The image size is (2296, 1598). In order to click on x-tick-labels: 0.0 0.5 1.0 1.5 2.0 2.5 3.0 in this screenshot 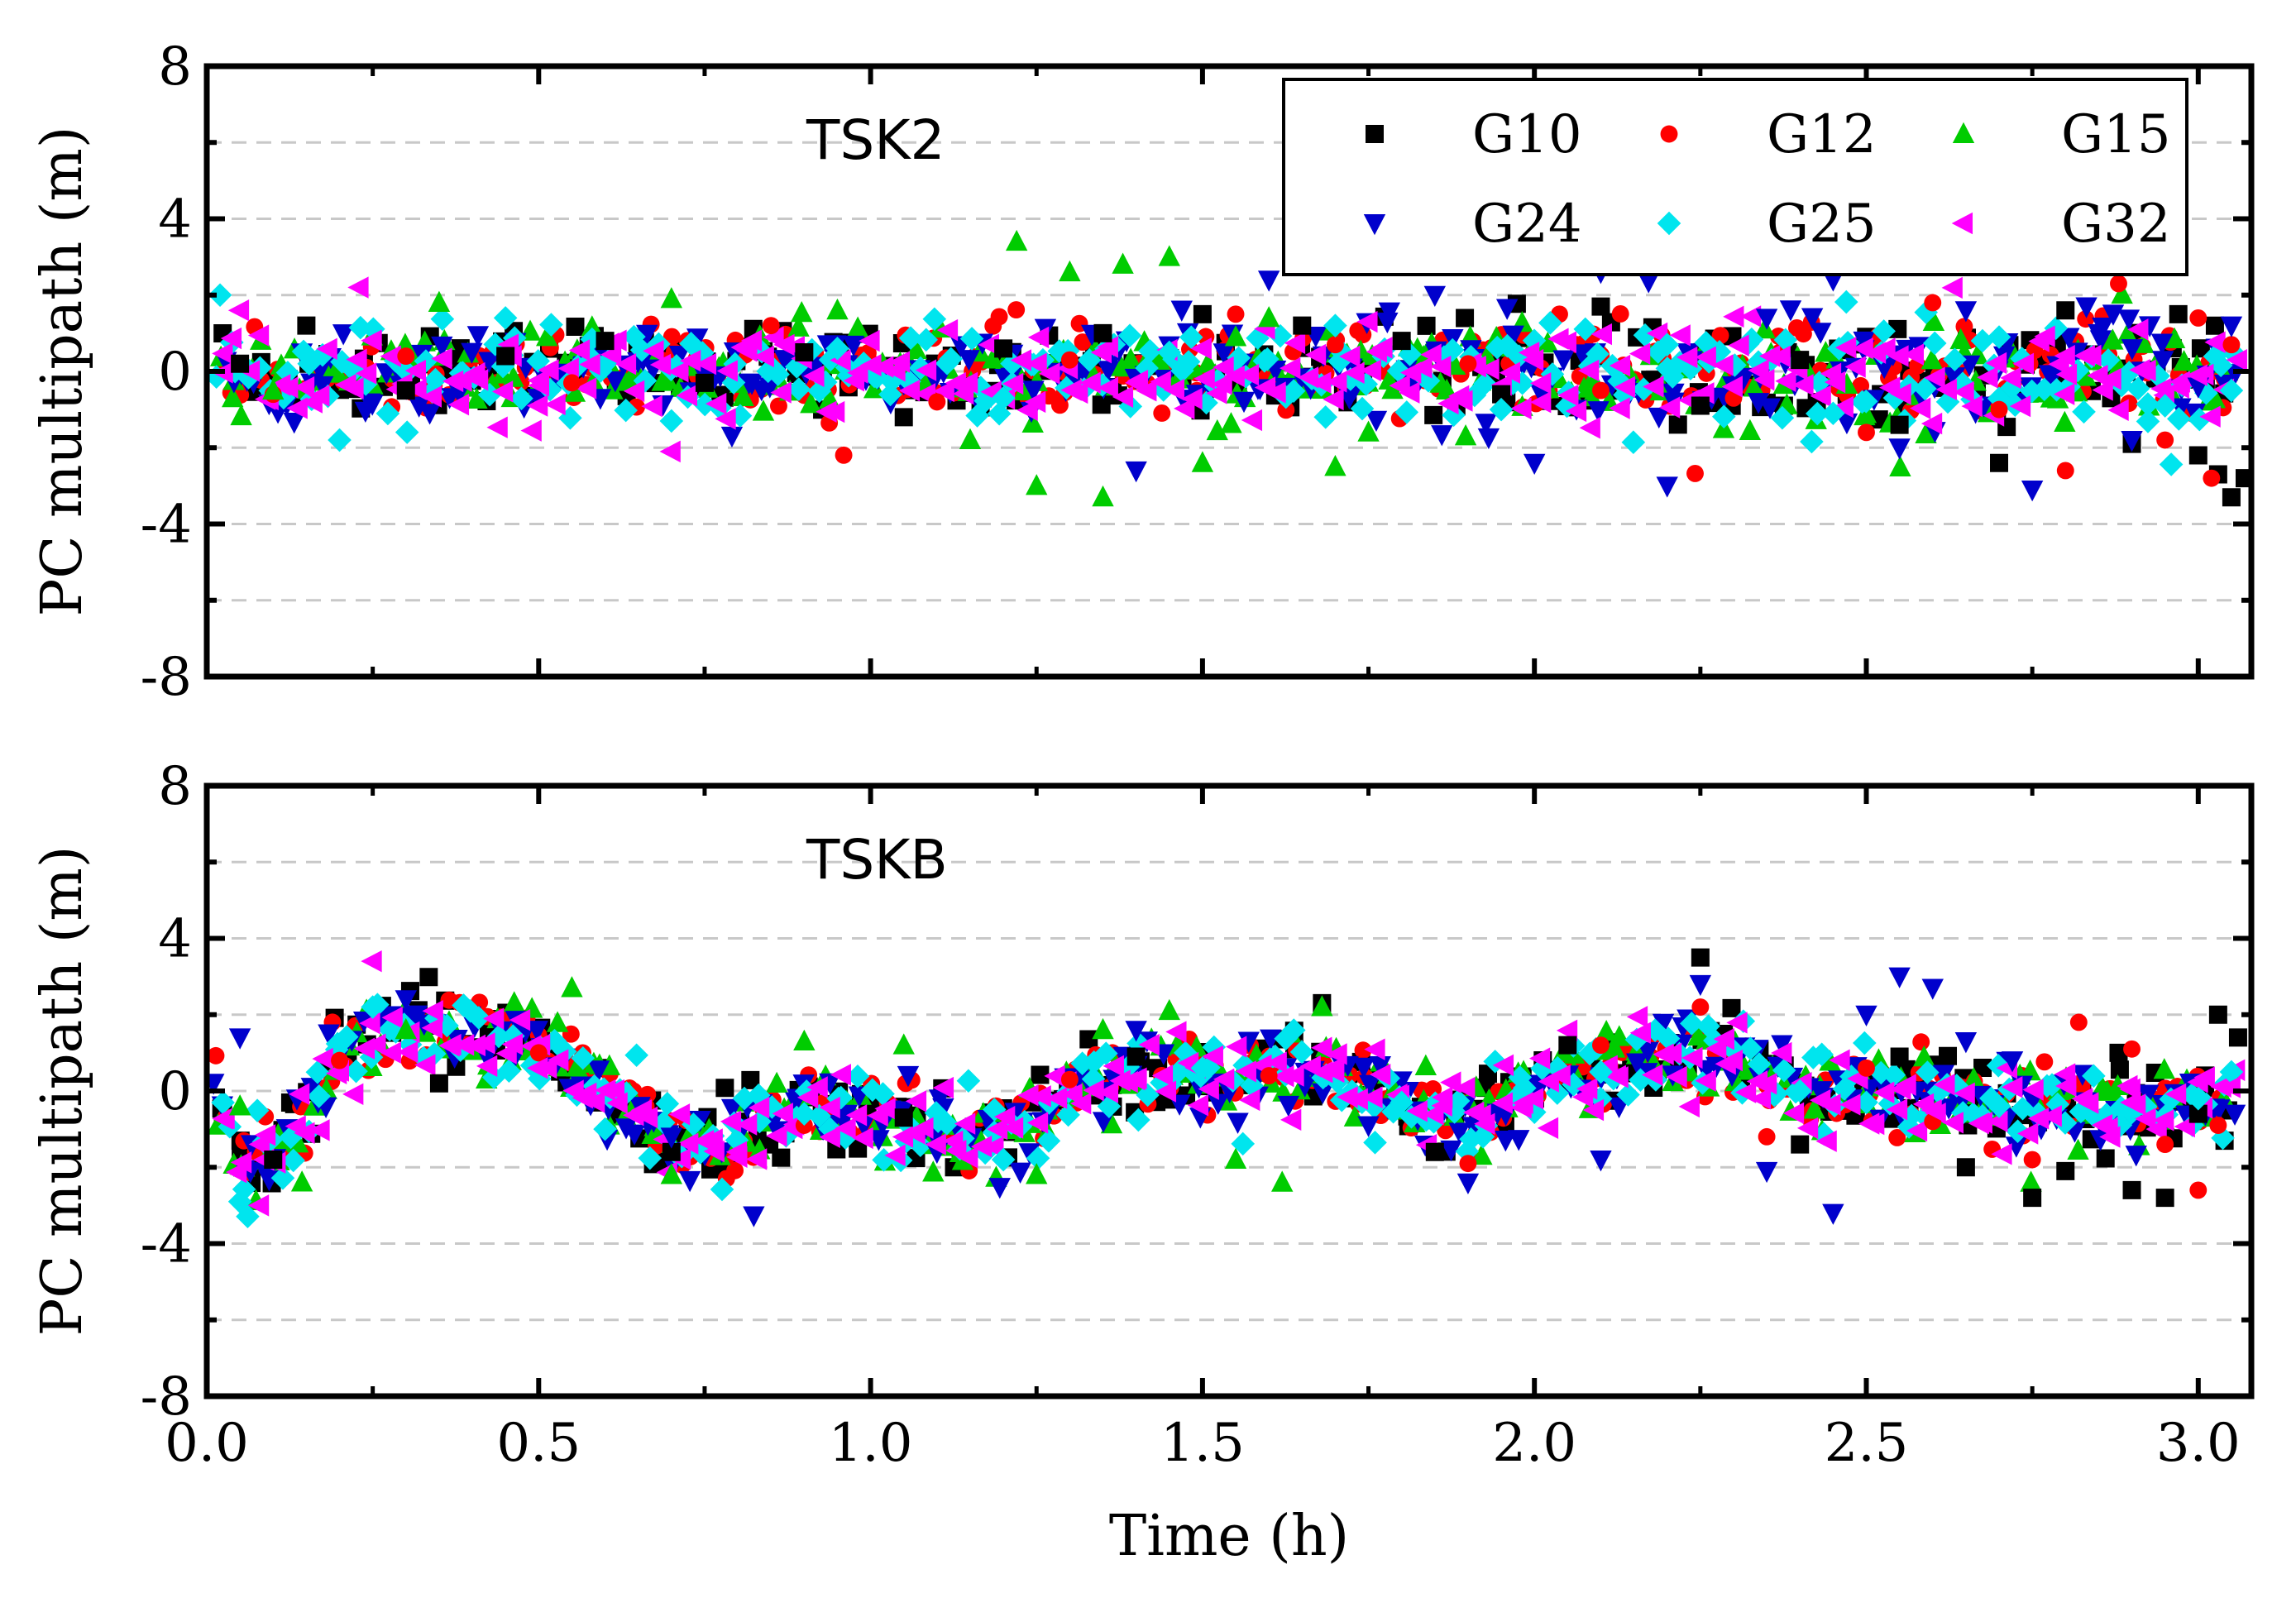, I will do `click(1203, 1443)`.